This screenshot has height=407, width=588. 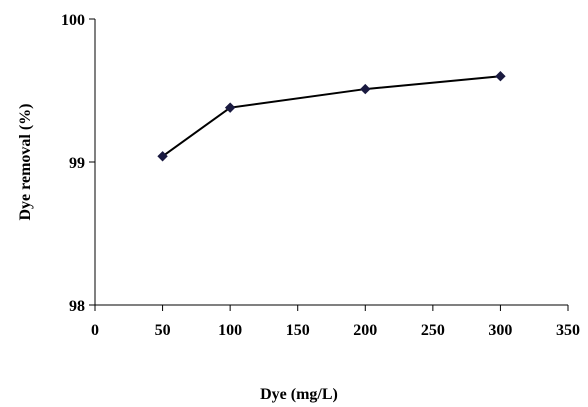 I want to click on series-line, so click(x=331, y=116).